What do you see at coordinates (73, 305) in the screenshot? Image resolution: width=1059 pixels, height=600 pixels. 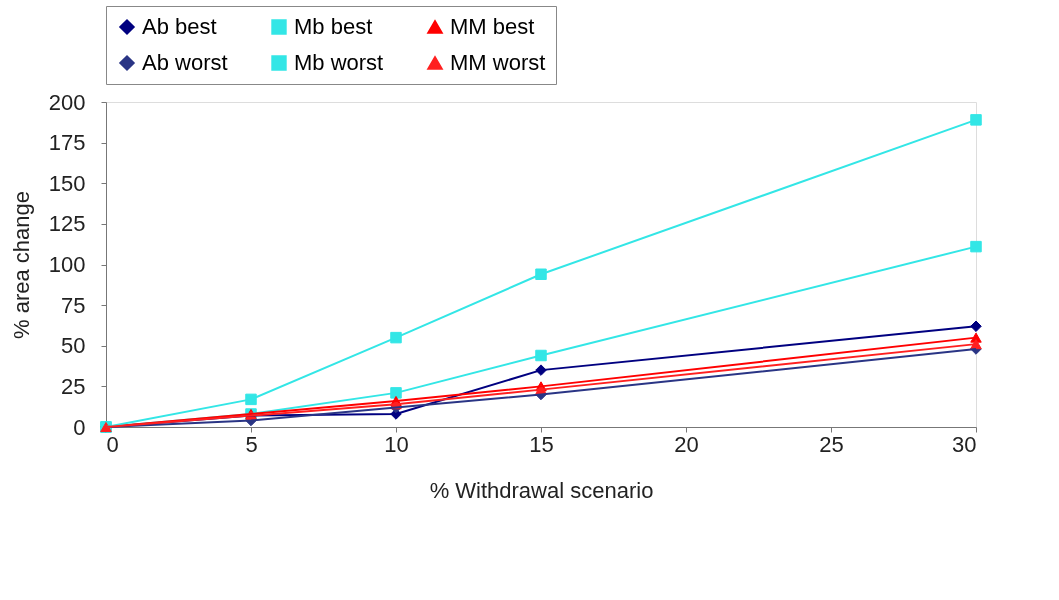 I see `y-tick-label: 75` at bounding box center [73, 305].